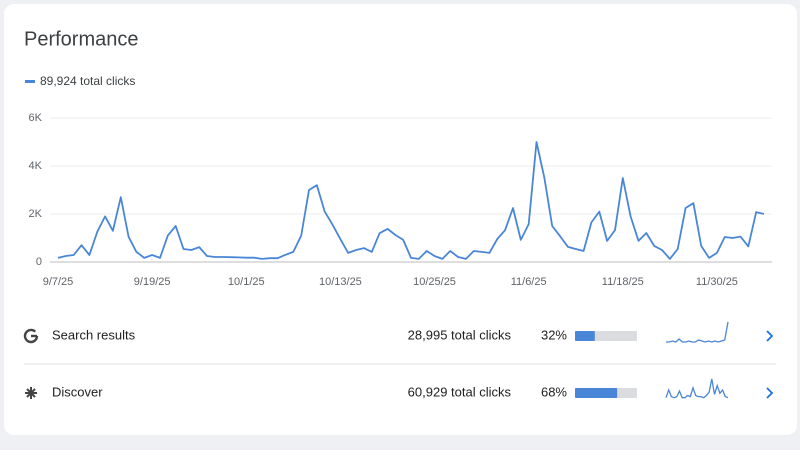 This screenshot has width=800, height=450. What do you see at coordinates (94, 334) in the screenshot?
I see `row-name: Search results` at bounding box center [94, 334].